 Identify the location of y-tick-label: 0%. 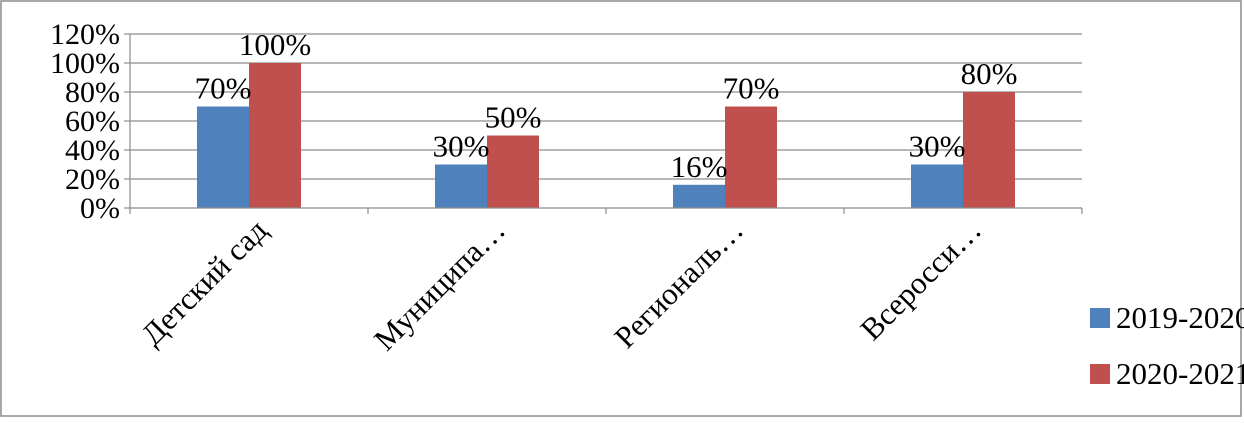
(100, 208).